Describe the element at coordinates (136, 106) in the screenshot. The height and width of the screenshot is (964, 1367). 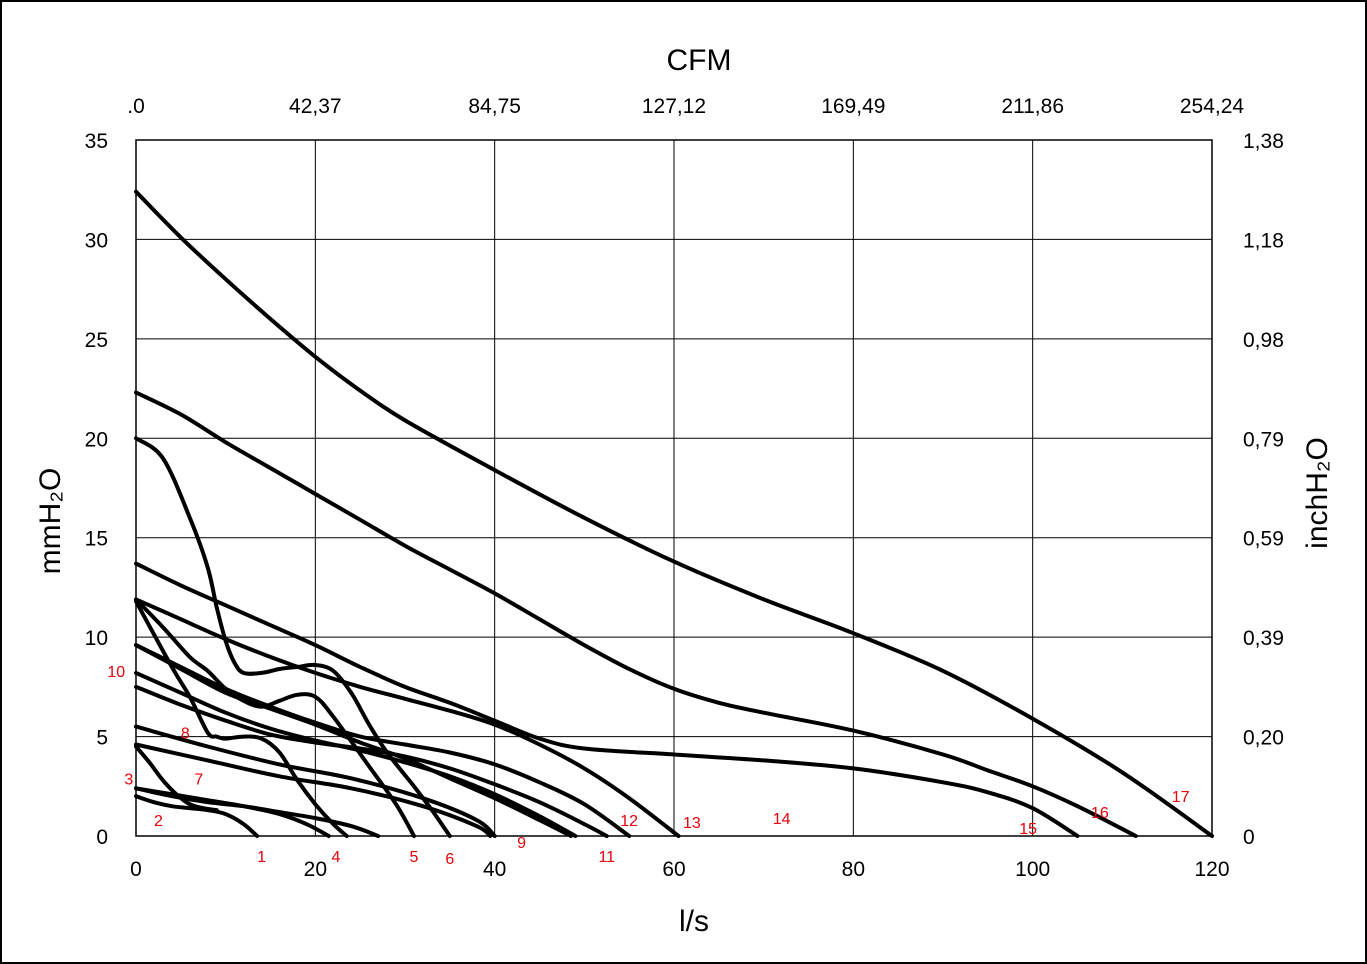
I see `x2-tick-label: .0` at that location.